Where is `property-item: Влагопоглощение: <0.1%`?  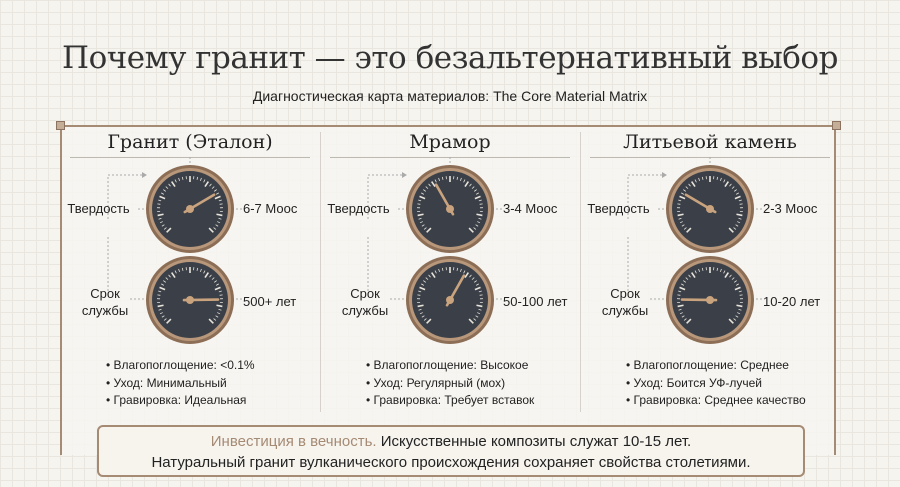 property-item: Влагопоглощение: <0.1% is located at coordinates (180, 366).